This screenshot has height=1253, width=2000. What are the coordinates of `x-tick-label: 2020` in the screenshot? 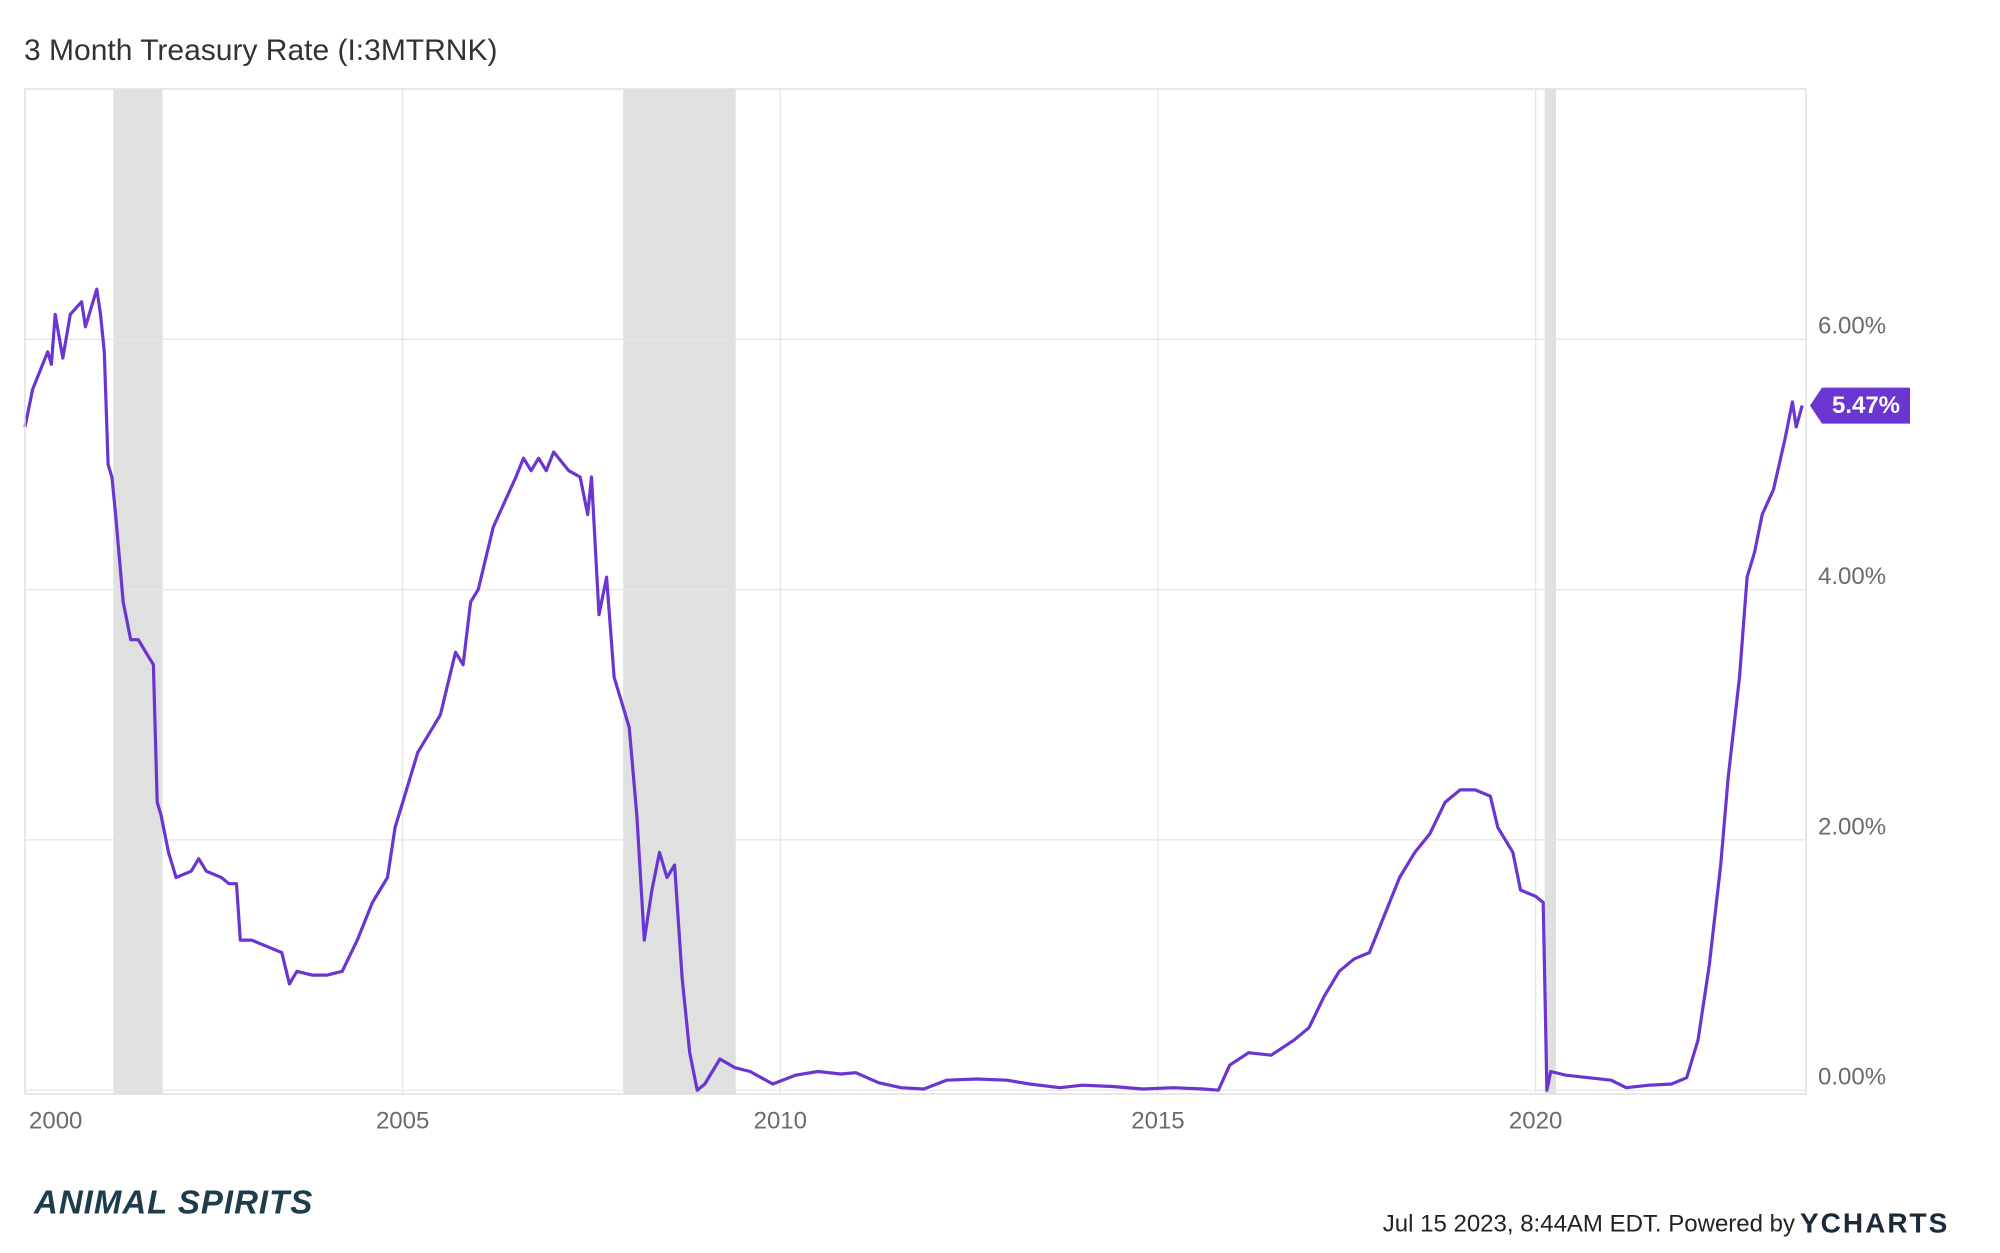 It's located at (1535, 1120).